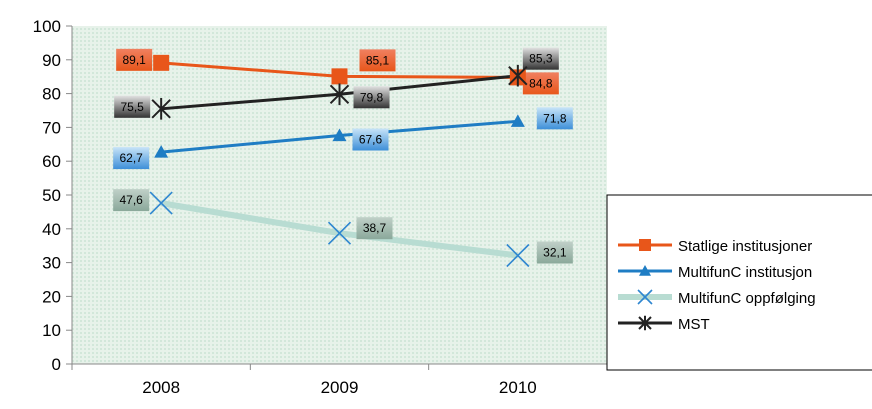 Image resolution: width=872 pixels, height=409 pixels. I want to click on legend-label: MultifunC oppfølging, so click(747, 298).